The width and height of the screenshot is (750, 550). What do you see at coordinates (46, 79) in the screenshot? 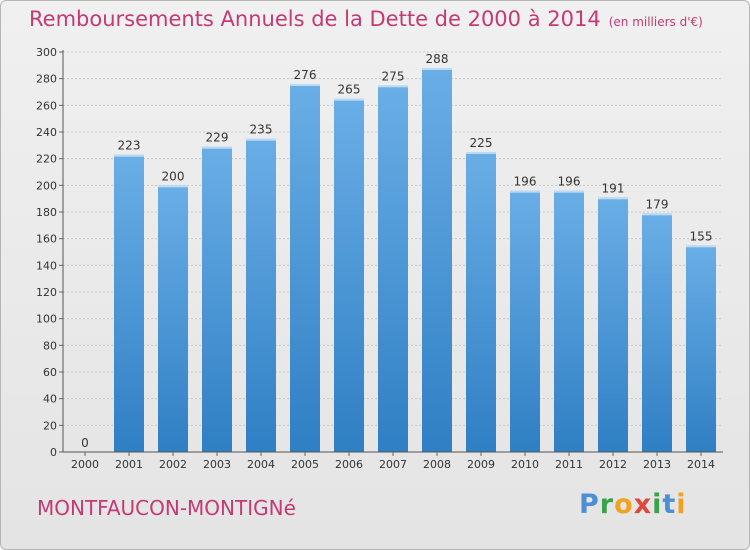
I see `y-tick-label: 280` at bounding box center [46, 79].